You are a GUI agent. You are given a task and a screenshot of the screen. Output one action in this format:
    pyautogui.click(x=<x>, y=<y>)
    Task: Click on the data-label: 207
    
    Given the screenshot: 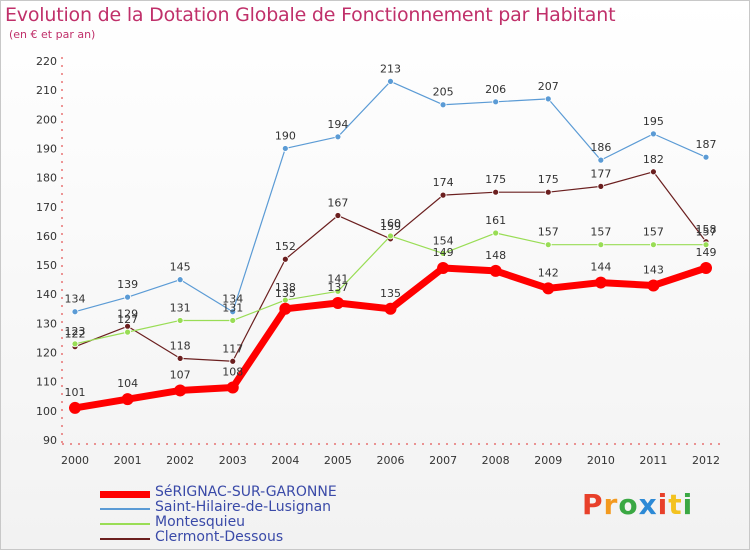 What is the action you would take?
    pyautogui.click(x=548, y=86)
    